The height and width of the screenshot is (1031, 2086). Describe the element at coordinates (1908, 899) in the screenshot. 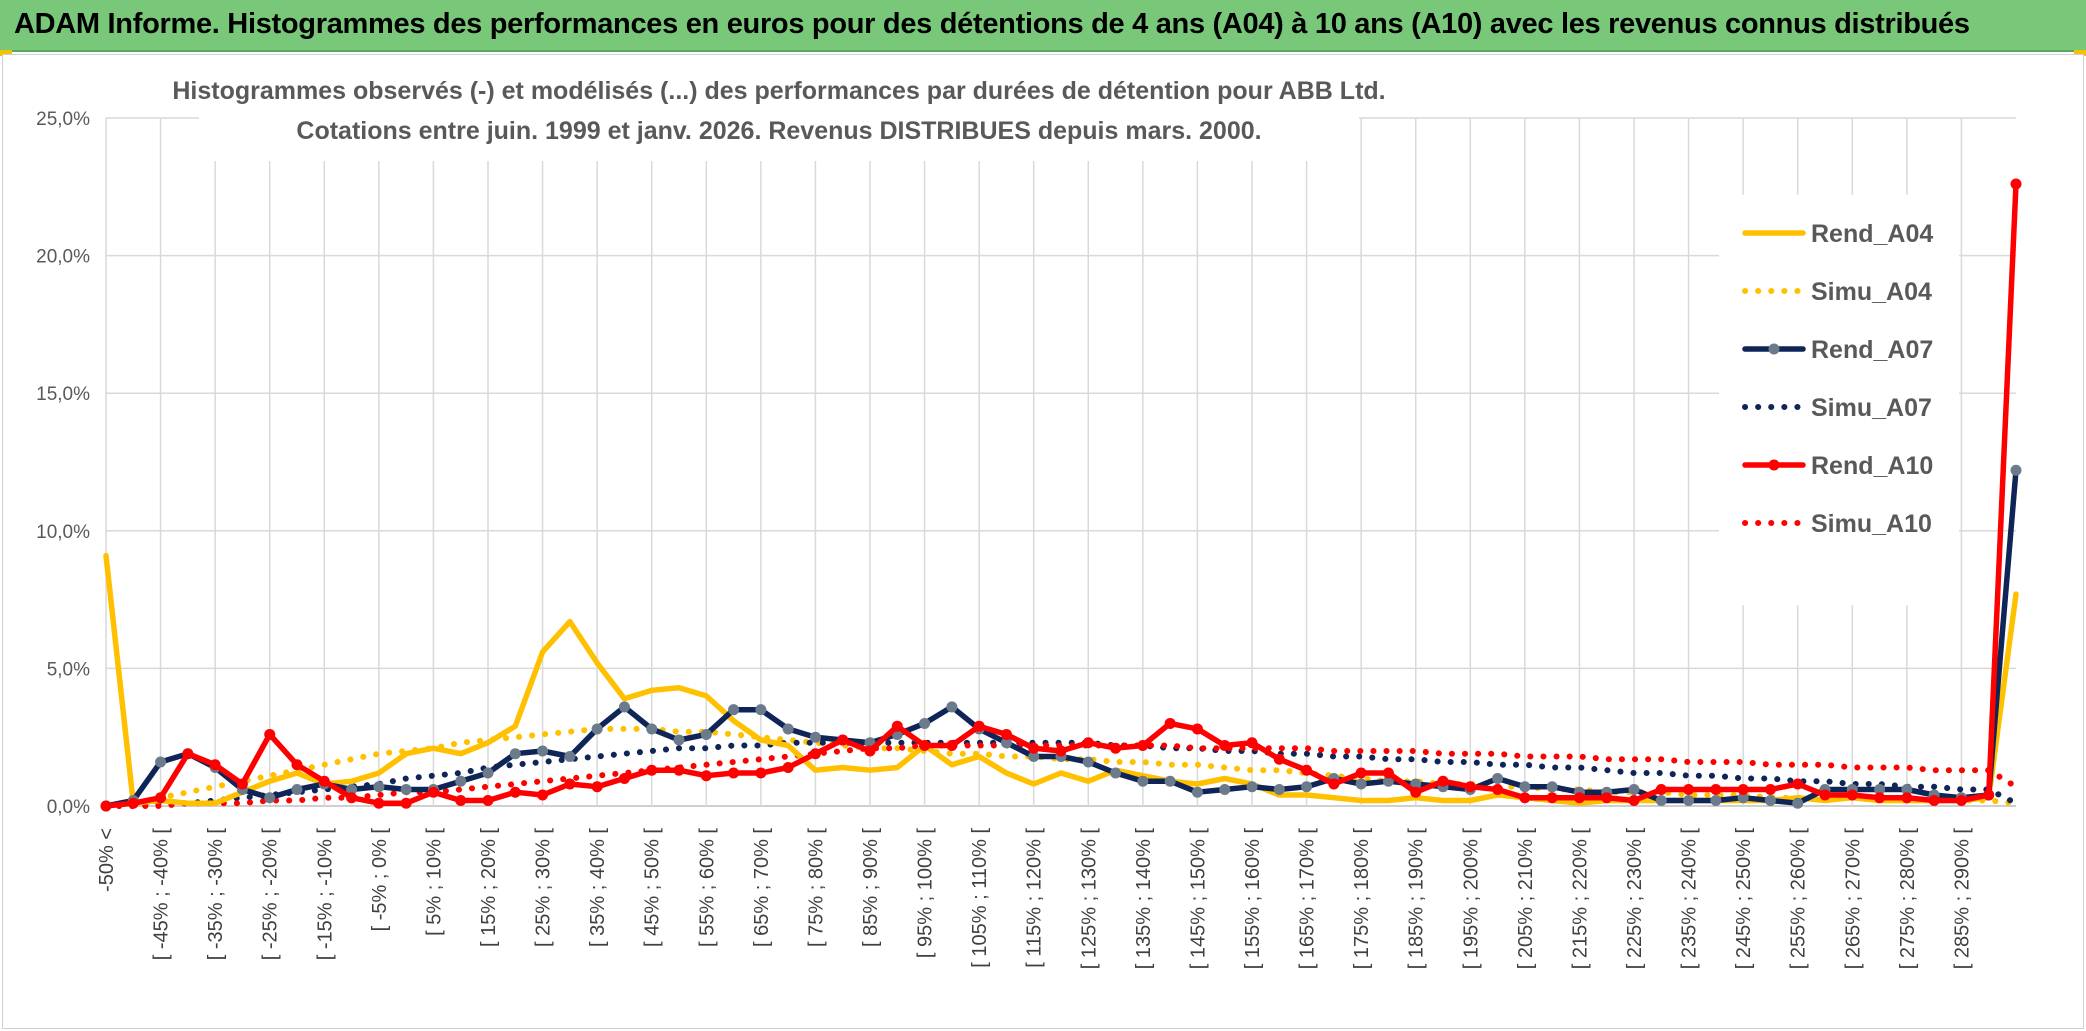

I see `x-tick-label: [ 275% ; 280% [` at that location.